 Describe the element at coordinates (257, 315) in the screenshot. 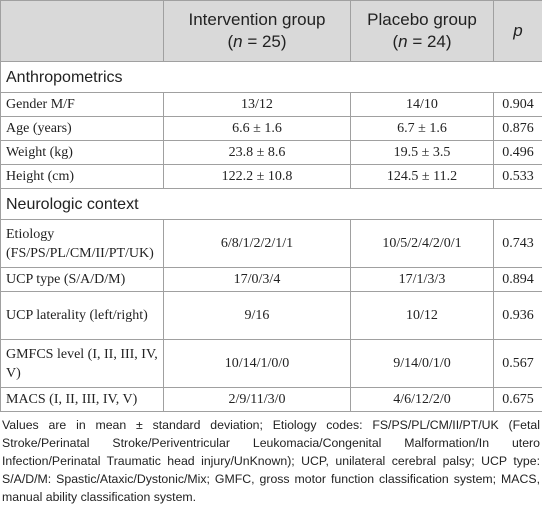

I see `cell-value: 9/16` at that location.